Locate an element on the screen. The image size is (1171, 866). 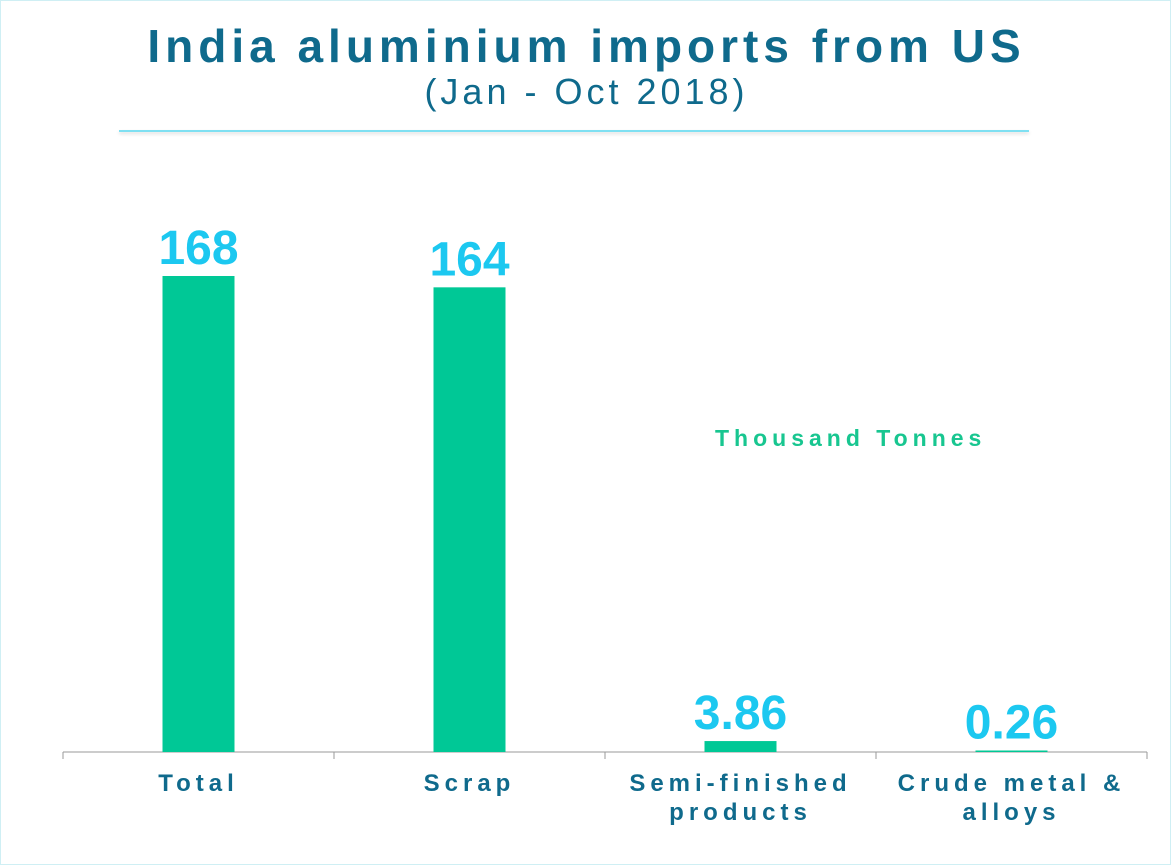
value-label: 3.86 is located at coordinates (740, 713).